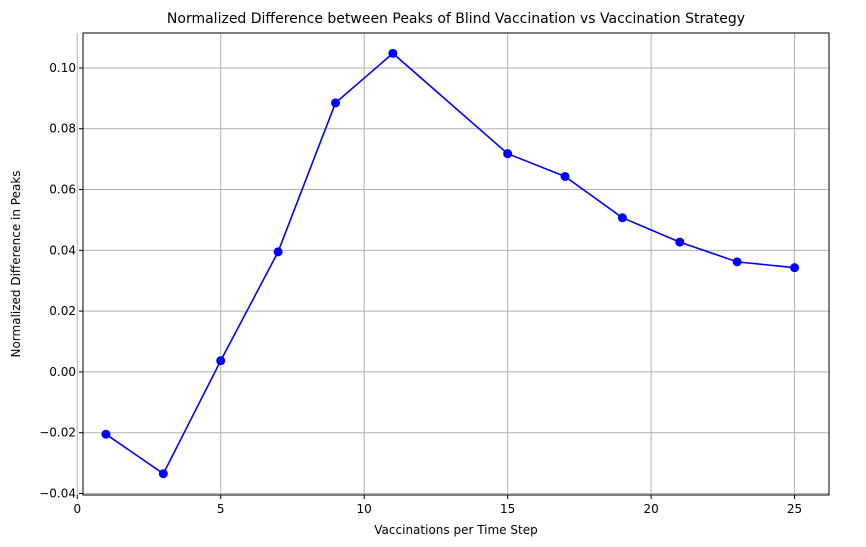 The image size is (866, 547). I want to click on x-tick-label: 0, so click(77, 509).